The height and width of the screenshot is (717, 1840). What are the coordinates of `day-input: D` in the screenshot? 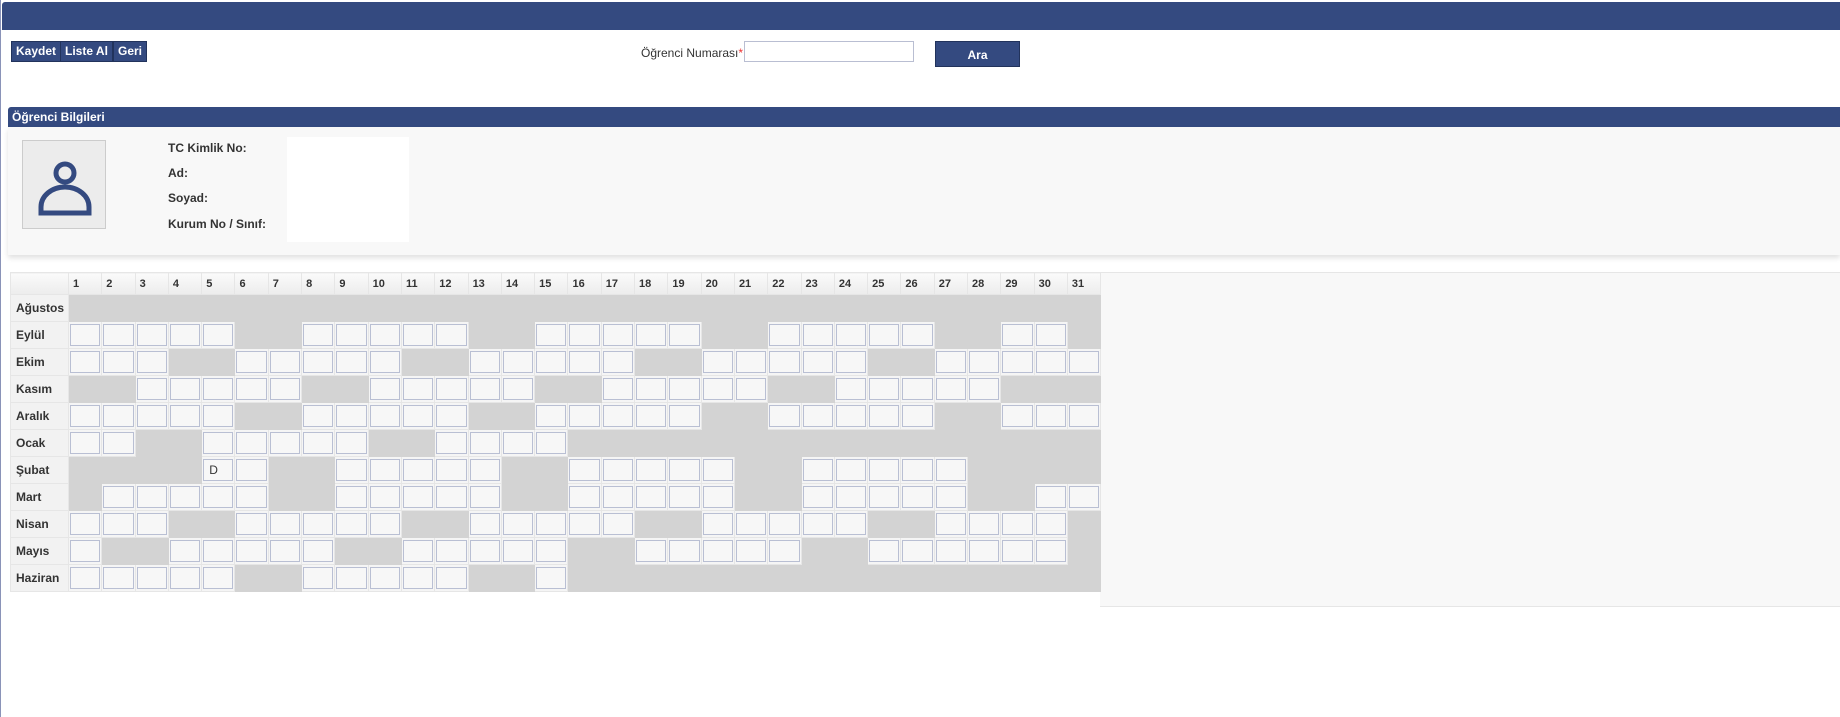 It's located at (218, 470).